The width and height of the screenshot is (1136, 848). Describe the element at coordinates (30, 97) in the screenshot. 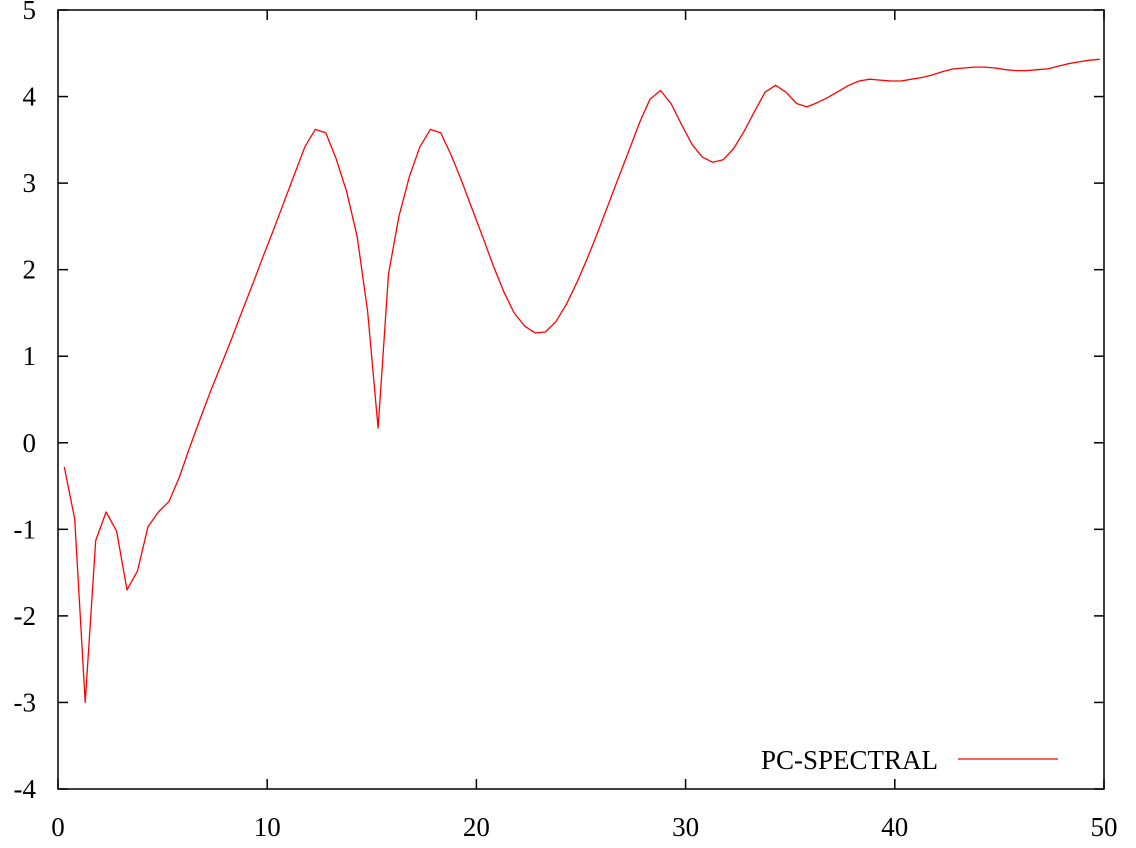

I see `y-tick-label: 4` at that location.